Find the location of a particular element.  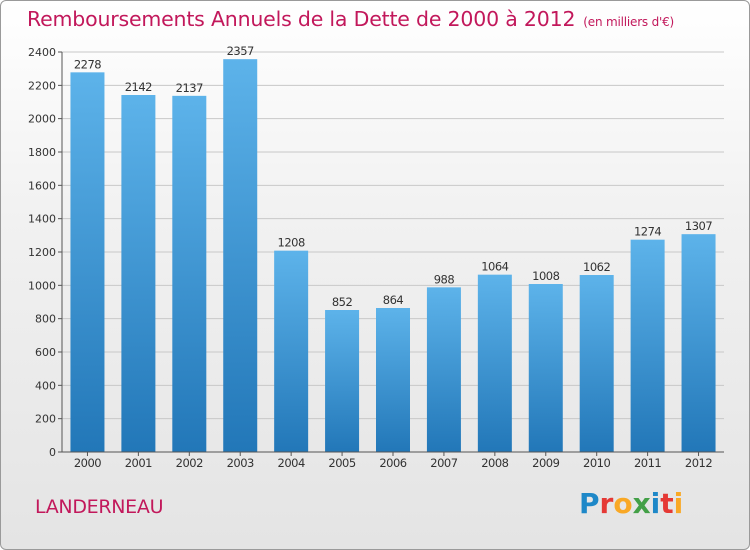

y-tick-label: 2000 is located at coordinates (42, 119).